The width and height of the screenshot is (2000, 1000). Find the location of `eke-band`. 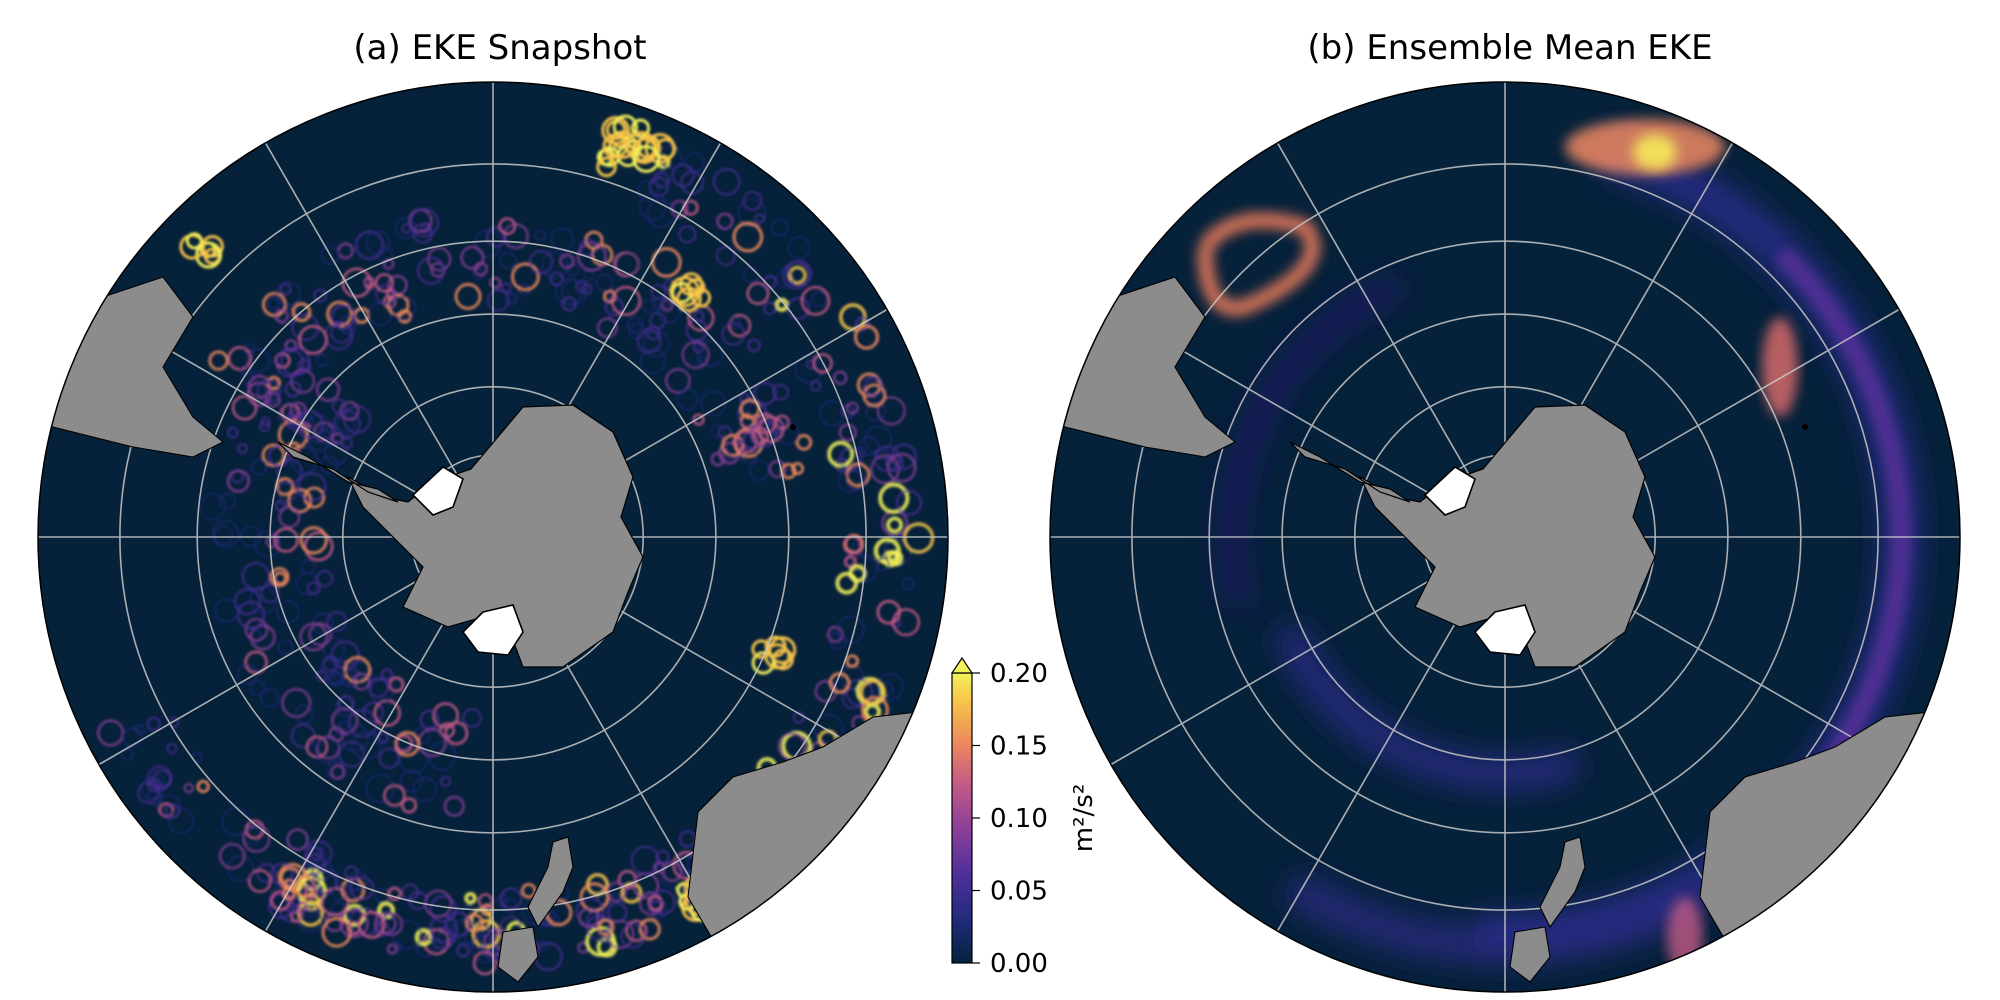

eke-band is located at coordinates (1311, 442).